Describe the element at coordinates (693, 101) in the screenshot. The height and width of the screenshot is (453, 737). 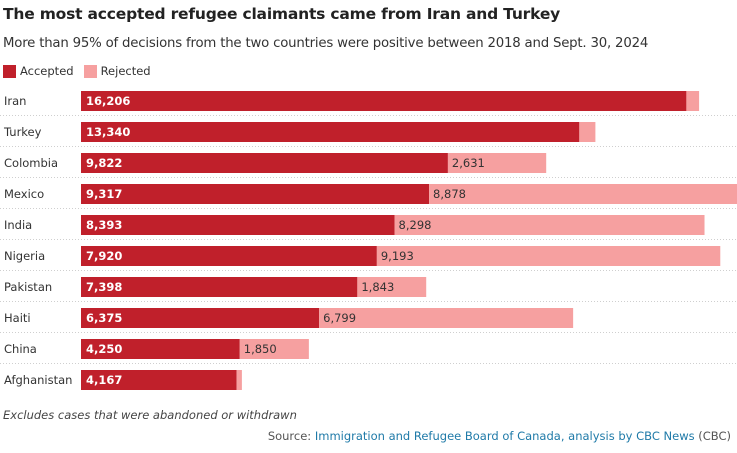
I see `bar-rejected-iran` at that location.